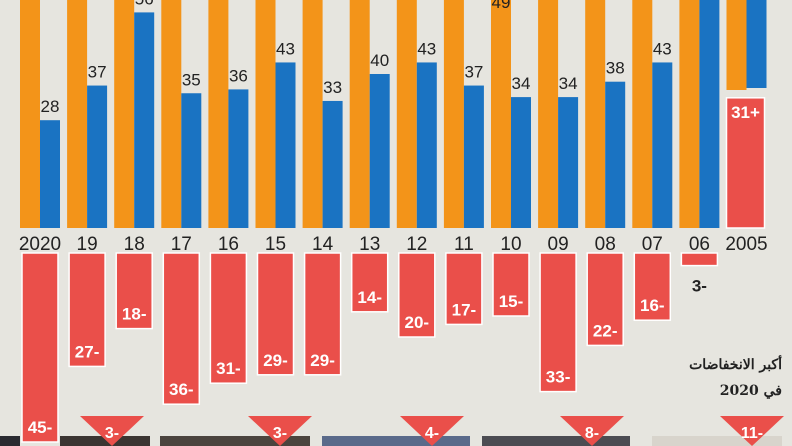  Describe the element at coordinates (275, 360) in the screenshot. I see `difference-label-15: 29-` at that location.